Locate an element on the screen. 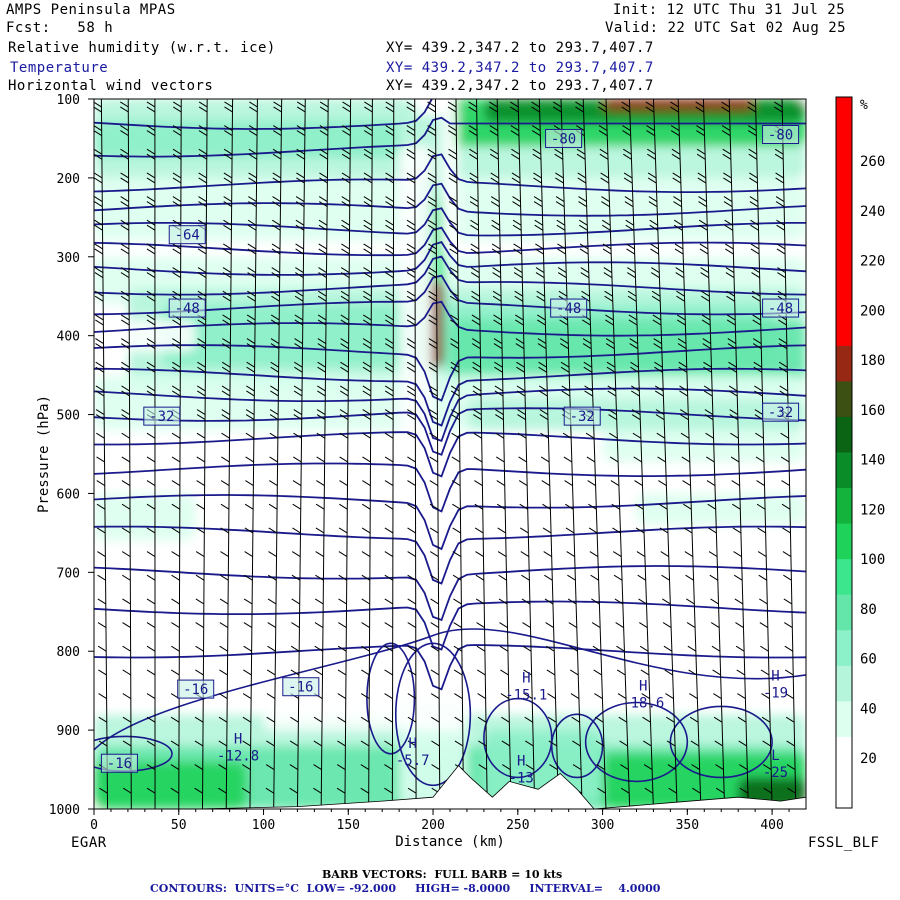 This screenshot has width=900, height=900. y-tick-label: 300 is located at coordinates (68, 258).